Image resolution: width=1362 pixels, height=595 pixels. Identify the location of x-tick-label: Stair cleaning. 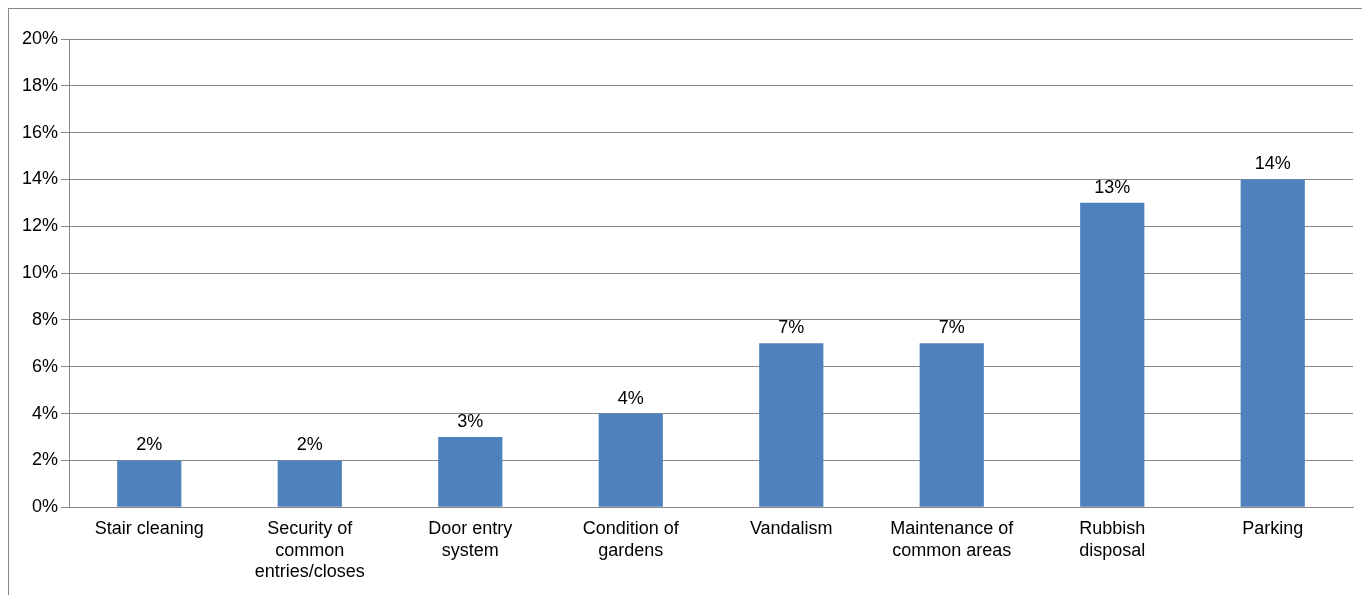
(149, 527).